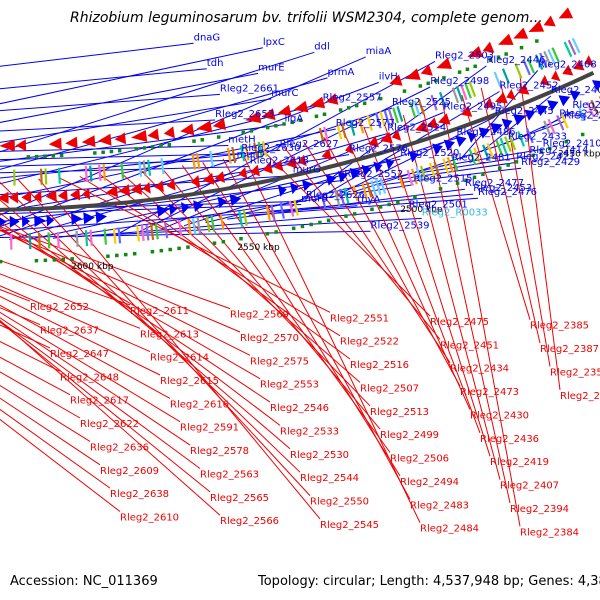  What do you see at coordinates (309, 431) in the screenshot?
I see `gene-label: Rleg2_2533` at bounding box center [309, 431].